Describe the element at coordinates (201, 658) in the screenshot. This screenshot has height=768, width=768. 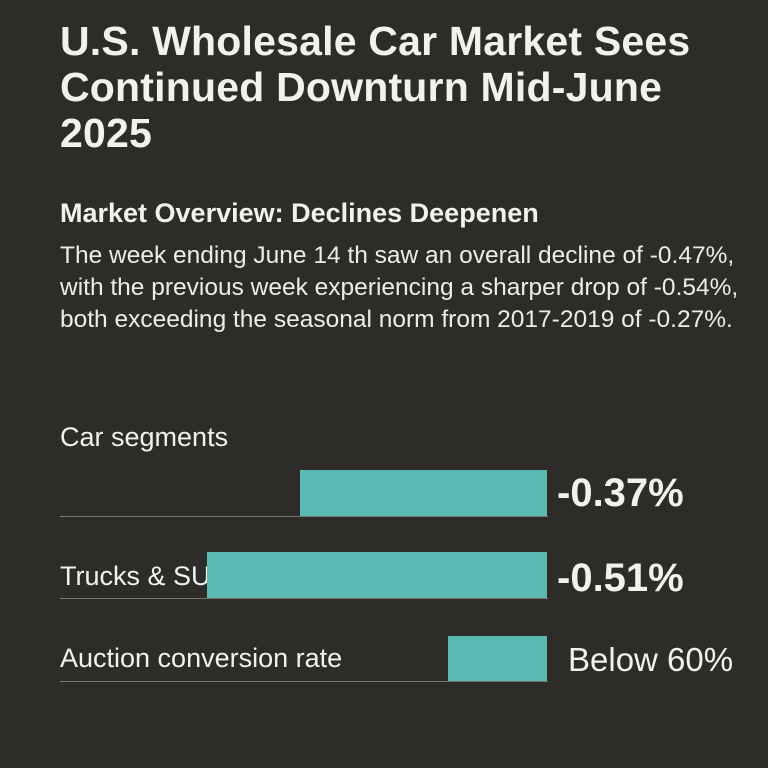
I see `category-label: Auction conversion rate` at that location.